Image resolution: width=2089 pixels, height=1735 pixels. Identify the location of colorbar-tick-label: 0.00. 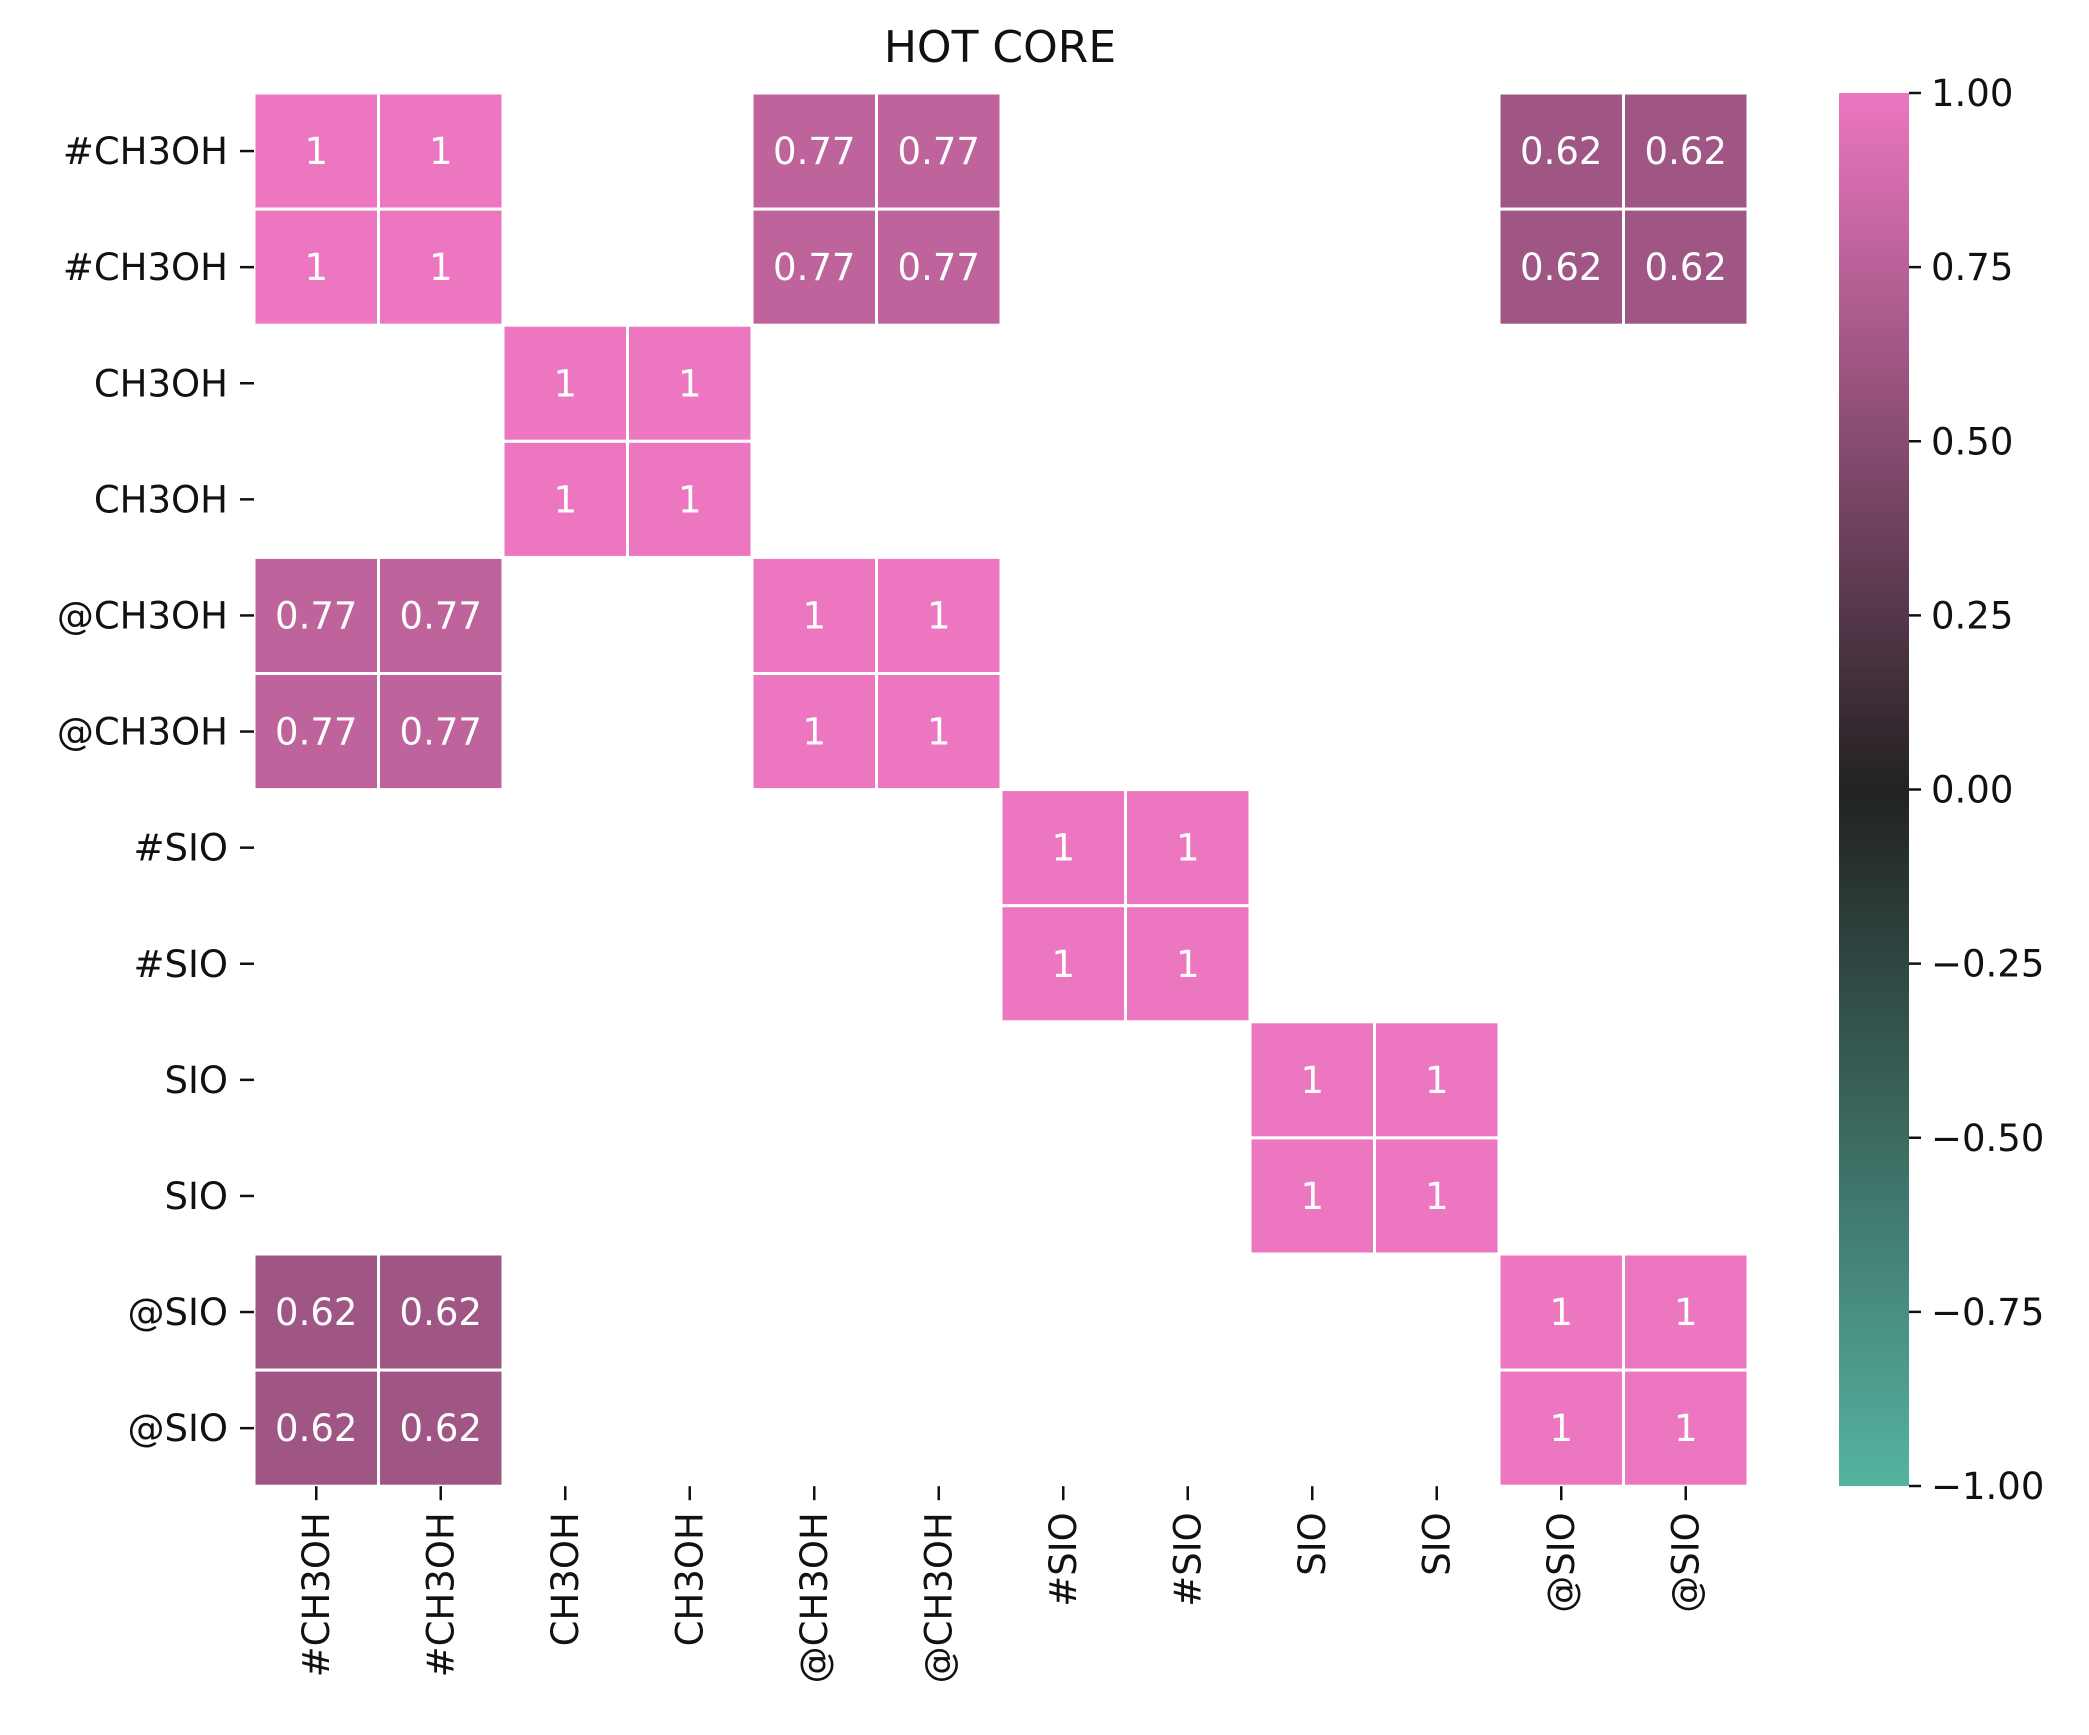
(1972, 790).